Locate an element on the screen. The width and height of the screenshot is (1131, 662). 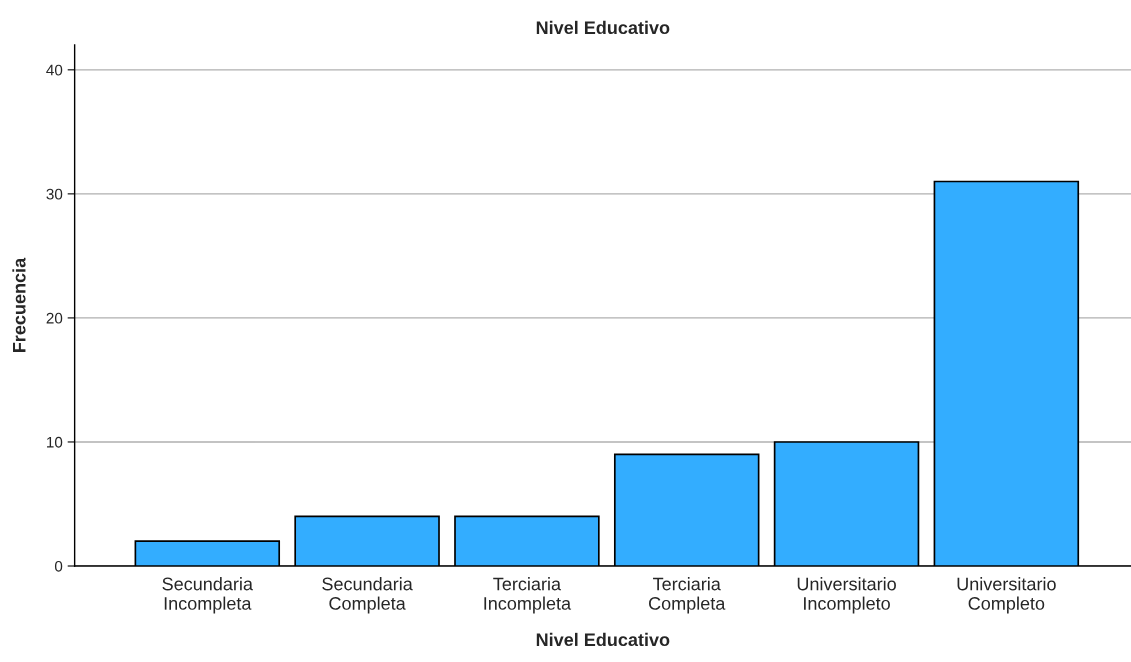
x-tick-label: Universitario Completo is located at coordinates (1006, 595).